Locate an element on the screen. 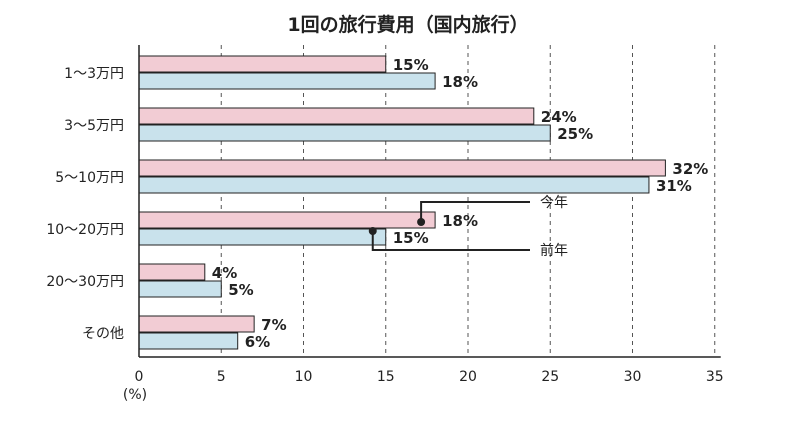 The height and width of the screenshot is (431, 787). data-label: 6% is located at coordinates (257, 342).